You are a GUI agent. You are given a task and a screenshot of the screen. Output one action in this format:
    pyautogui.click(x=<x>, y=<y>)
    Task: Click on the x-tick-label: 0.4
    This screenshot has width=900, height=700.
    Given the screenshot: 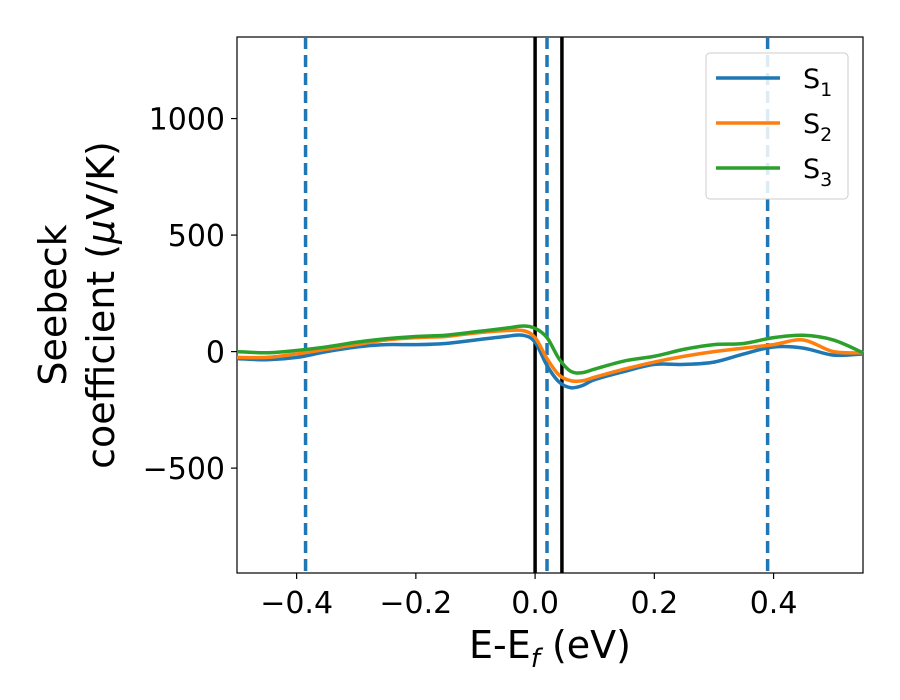 What is the action you would take?
    pyautogui.click(x=774, y=603)
    